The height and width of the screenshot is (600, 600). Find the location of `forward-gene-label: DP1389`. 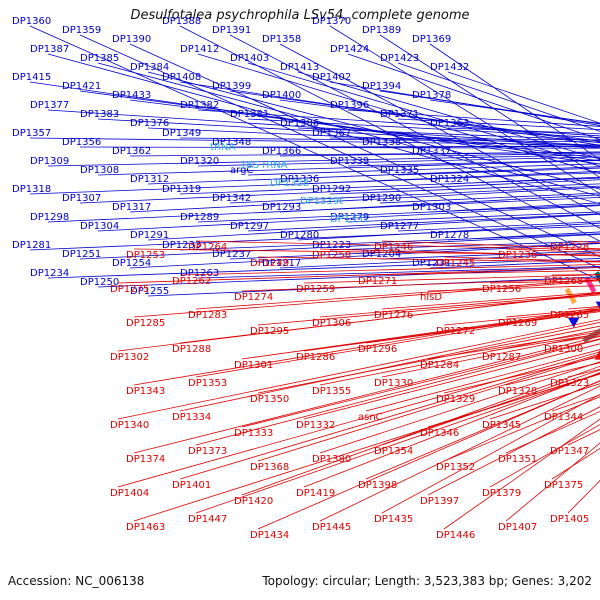

forward-gene-label: DP1389 is located at coordinates (381, 30).